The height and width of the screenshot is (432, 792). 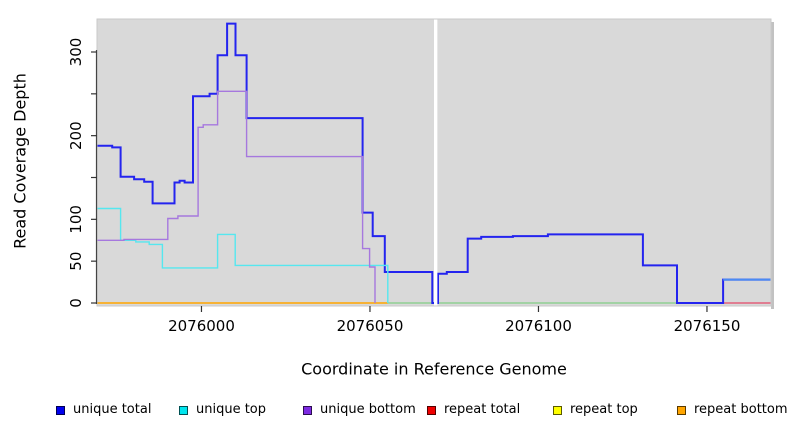 I want to click on legend-label: repeat bottom, so click(x=741, y=409).